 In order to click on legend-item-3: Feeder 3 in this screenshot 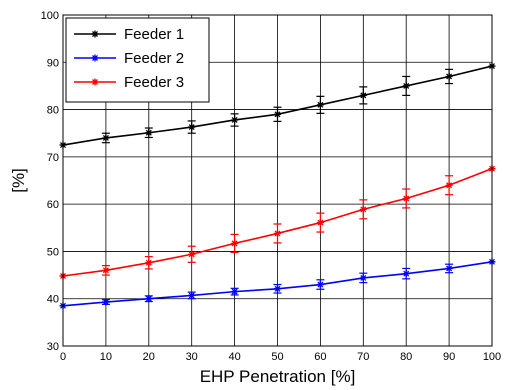, I will do `click(129, 82)`.